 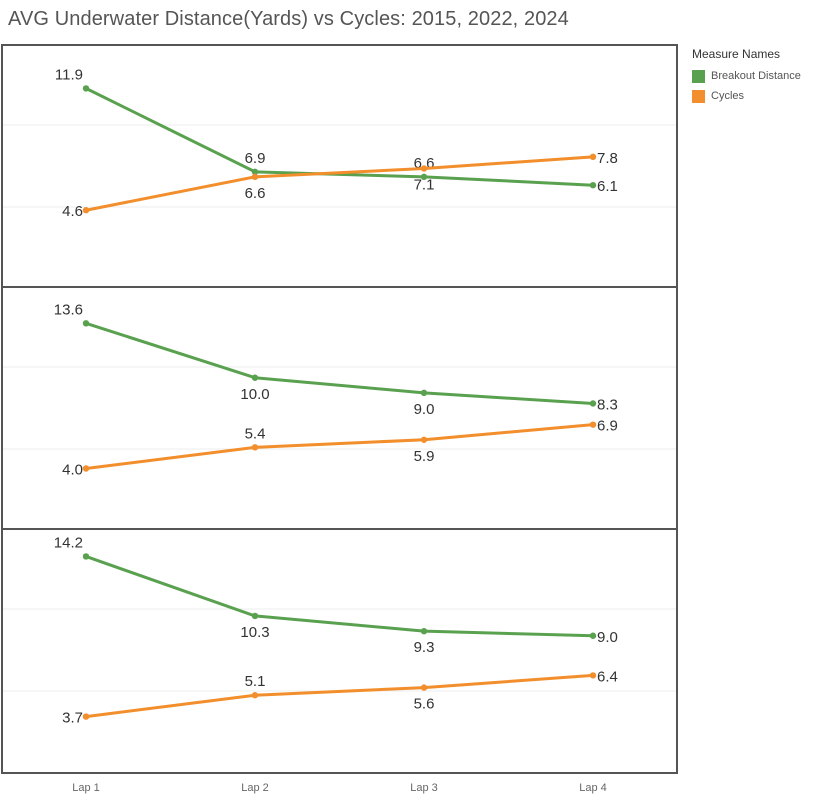 What do you see at coordinates (698, 96) in the screenshot?
I see `legend-swatch-cycles` at bounding box center [698, 96].